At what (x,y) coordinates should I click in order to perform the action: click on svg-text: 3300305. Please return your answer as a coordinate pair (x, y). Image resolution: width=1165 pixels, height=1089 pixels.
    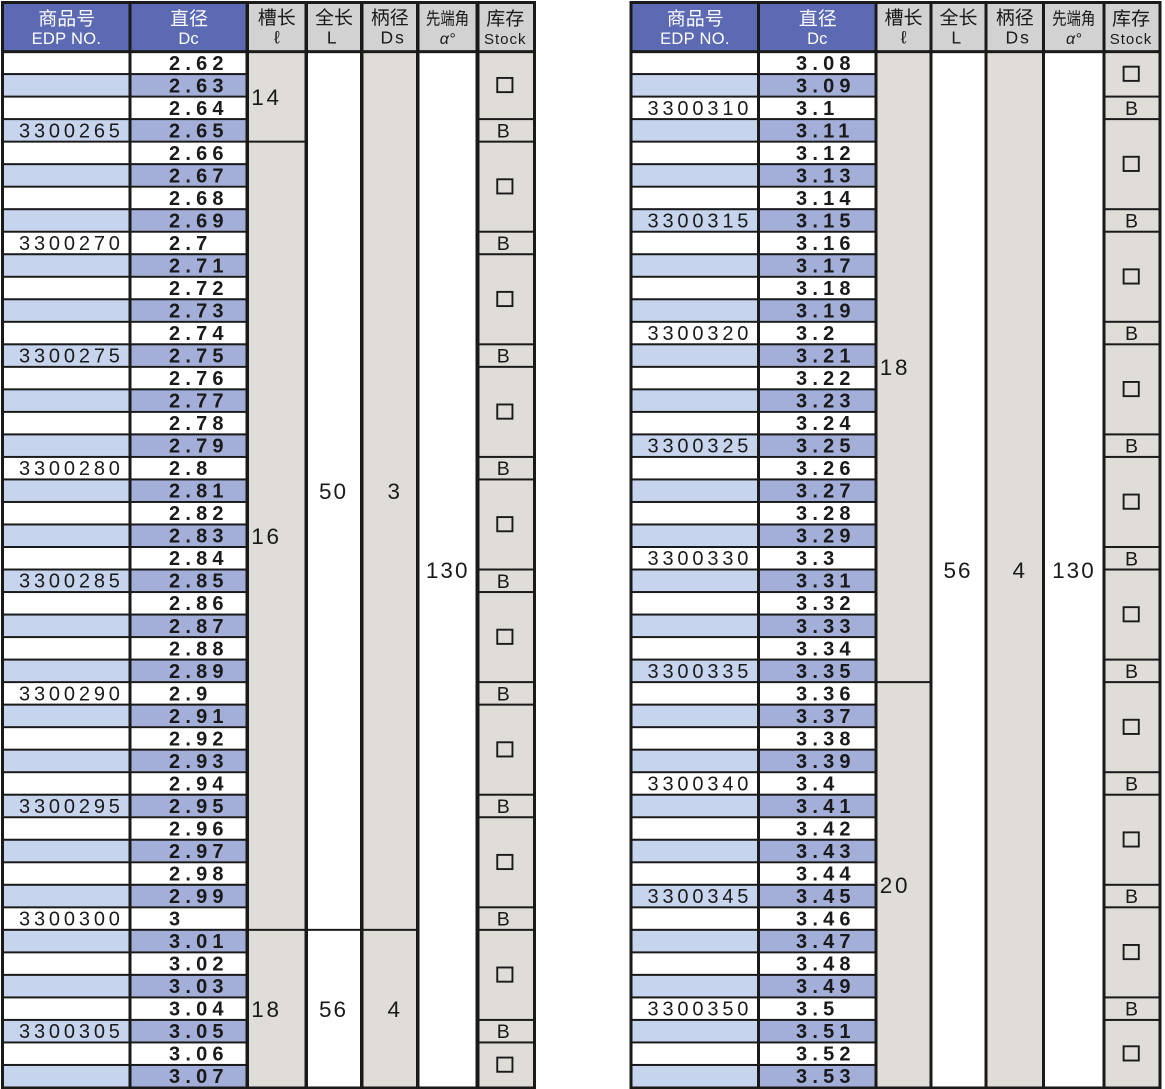
    Looking at the image, I should click on (71, 1032).